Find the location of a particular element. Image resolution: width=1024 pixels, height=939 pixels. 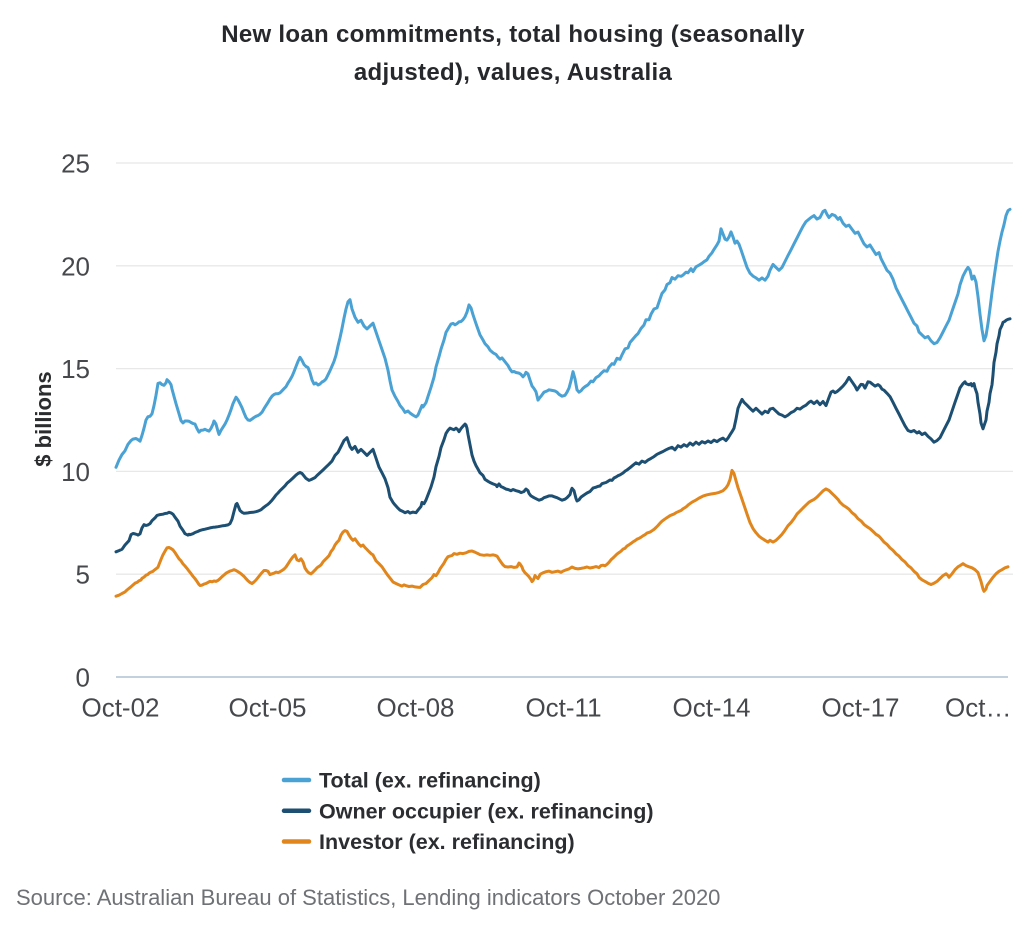

svg-text: Oct-17 is located at coordinates (860, 708).